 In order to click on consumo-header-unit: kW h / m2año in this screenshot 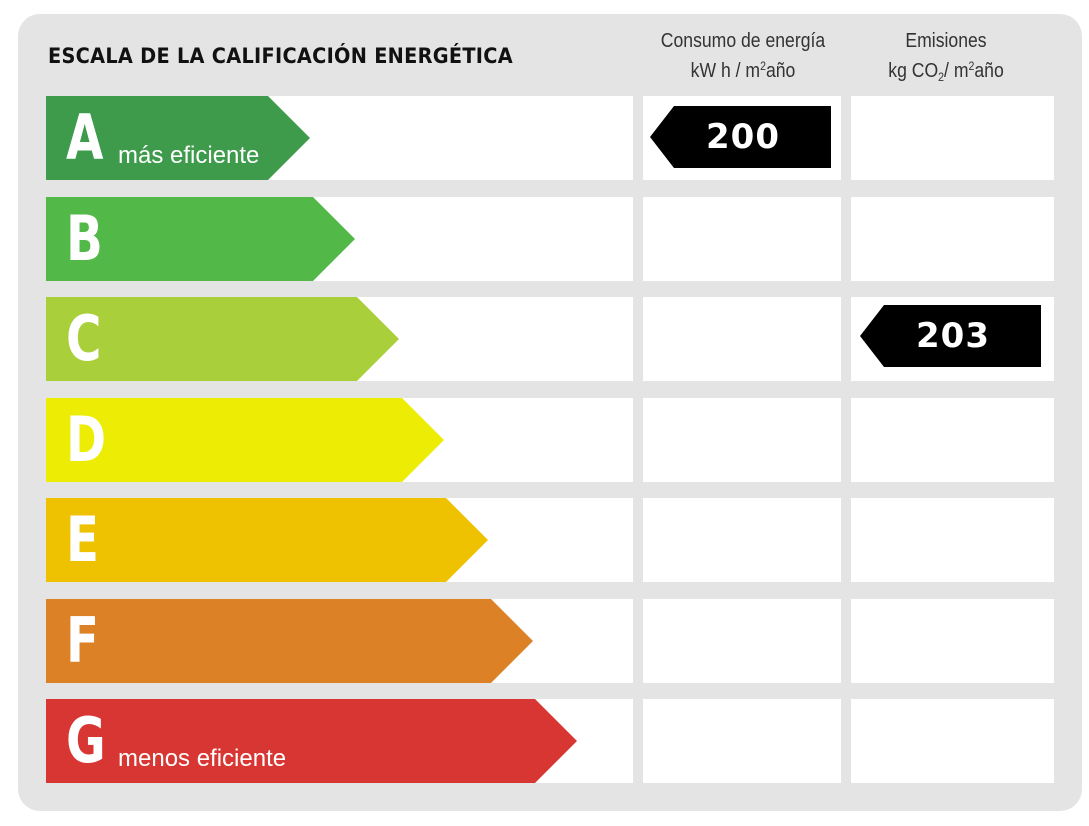, I will do `click(743, 70)`.